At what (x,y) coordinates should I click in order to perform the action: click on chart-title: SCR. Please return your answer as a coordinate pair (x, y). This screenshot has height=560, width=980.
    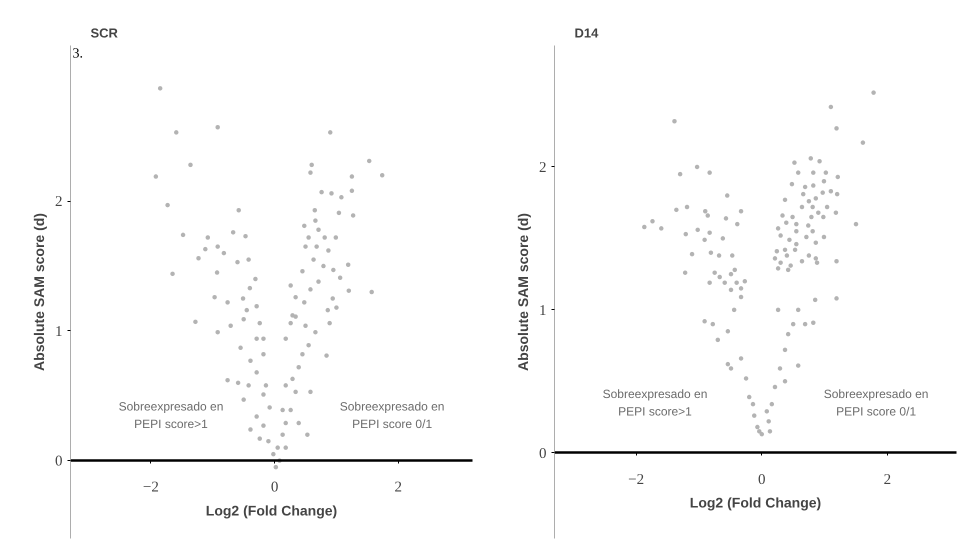
    Looking at the image, I should click on (104, 33).